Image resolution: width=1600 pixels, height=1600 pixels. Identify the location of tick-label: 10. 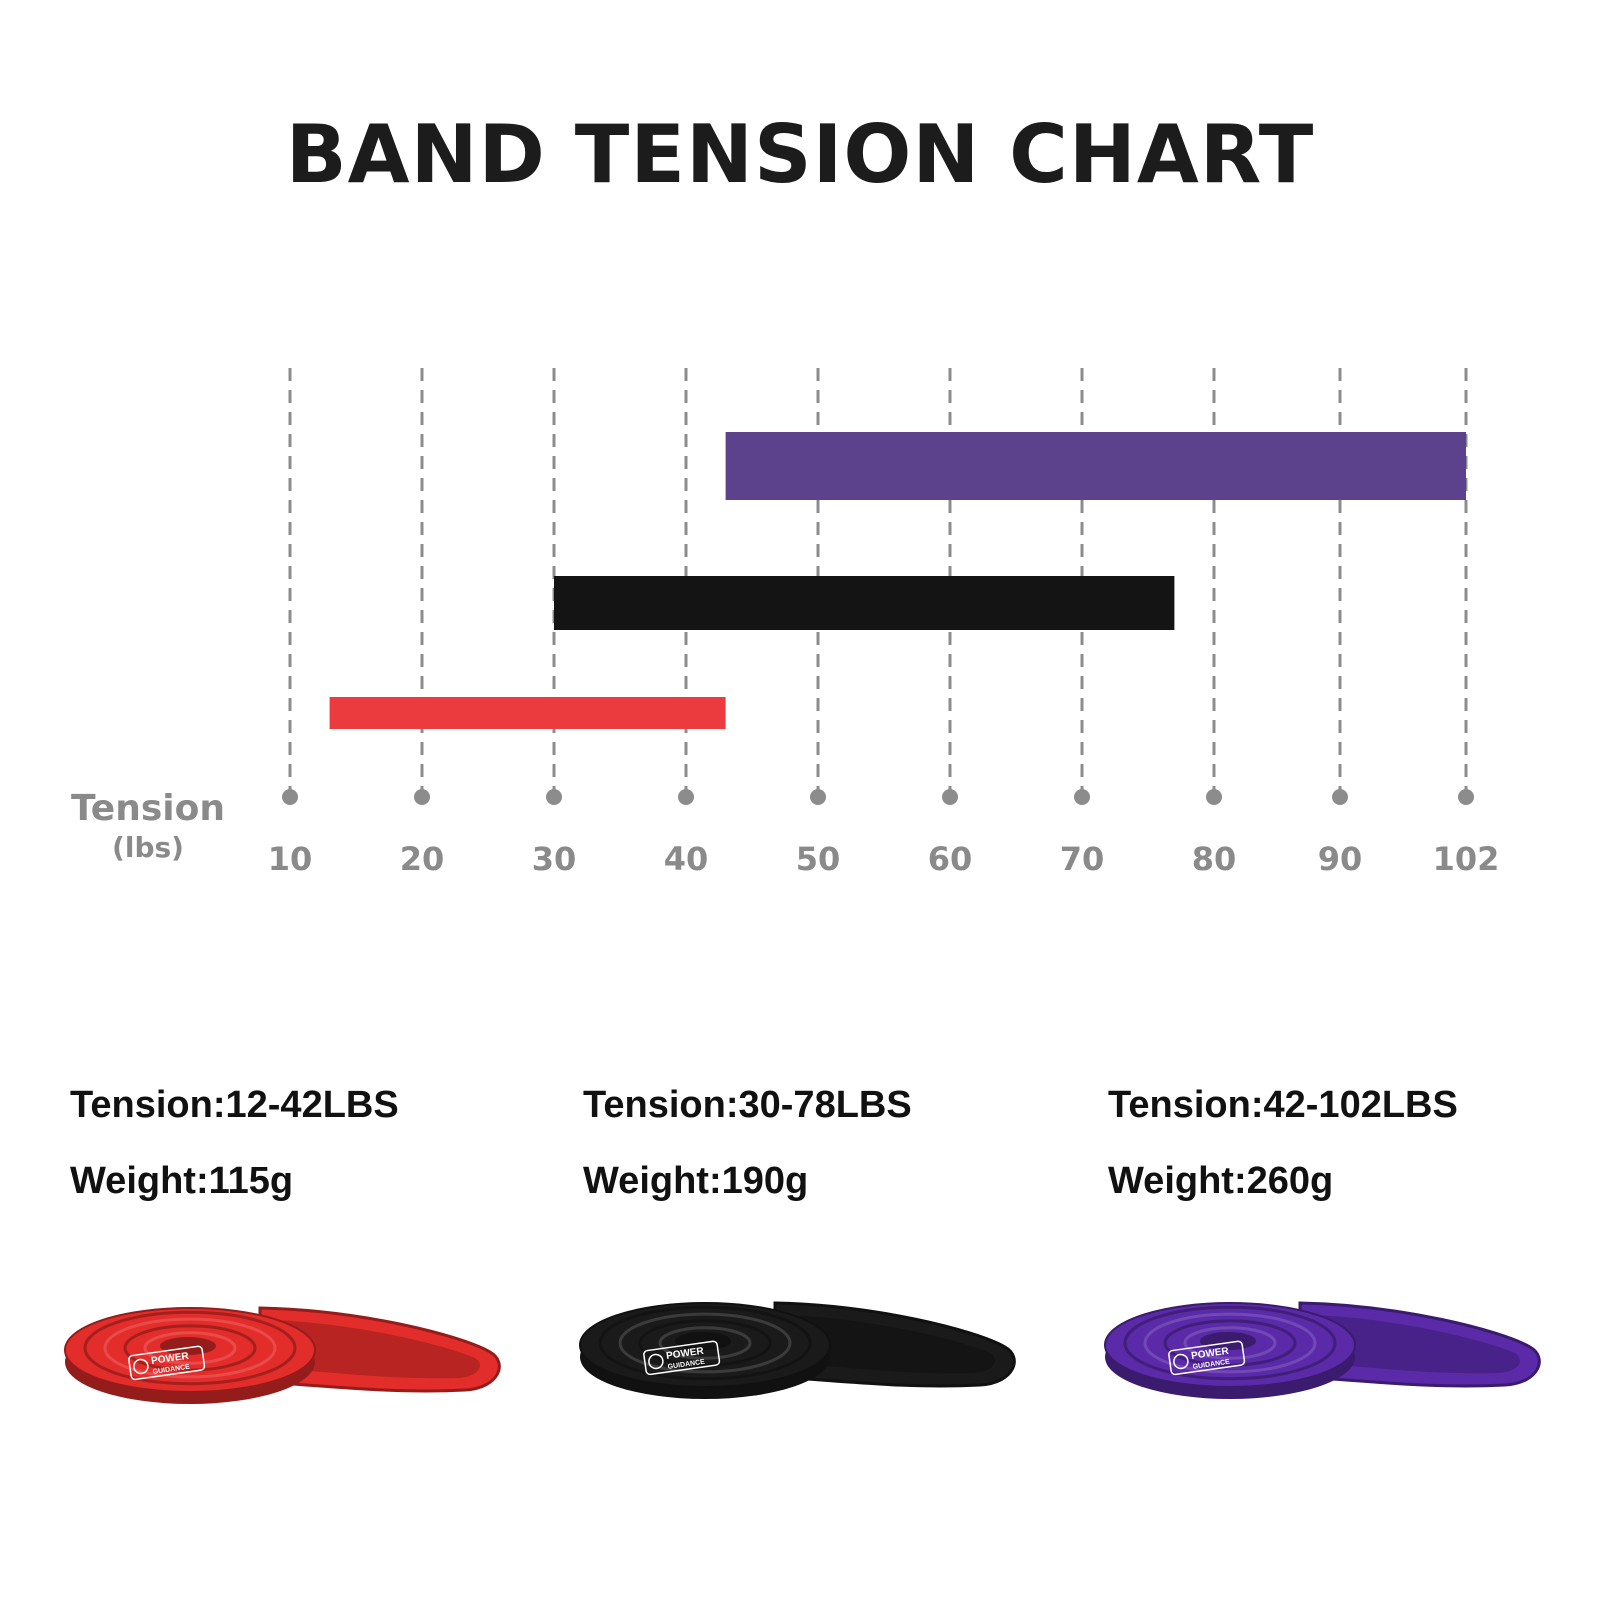
(290, 859).